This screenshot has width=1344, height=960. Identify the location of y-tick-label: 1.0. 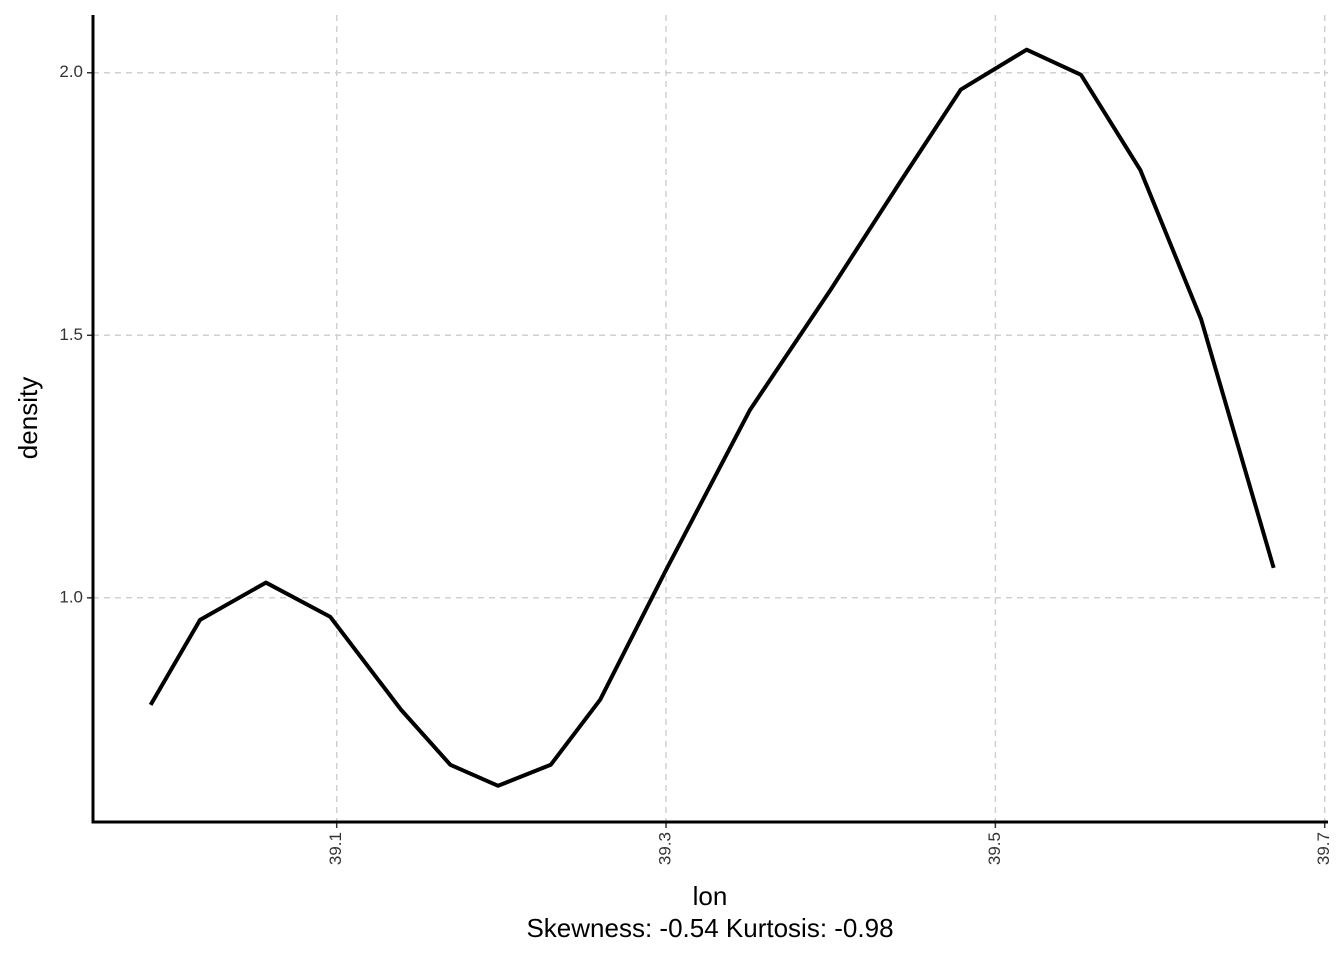
(71, 596).